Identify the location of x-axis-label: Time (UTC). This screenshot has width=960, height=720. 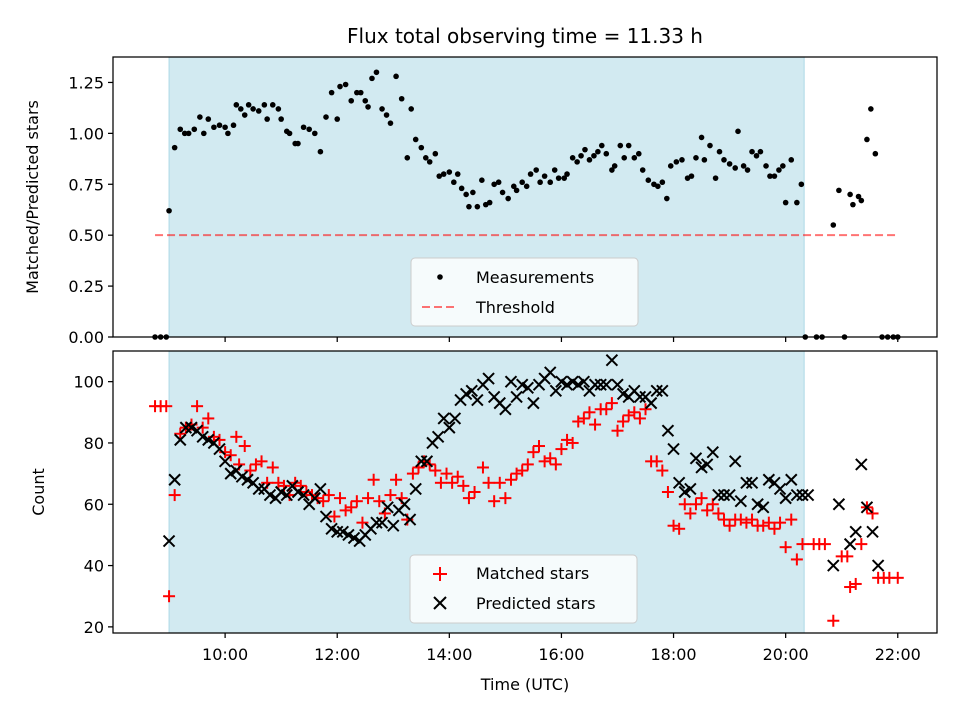
(524, 684).